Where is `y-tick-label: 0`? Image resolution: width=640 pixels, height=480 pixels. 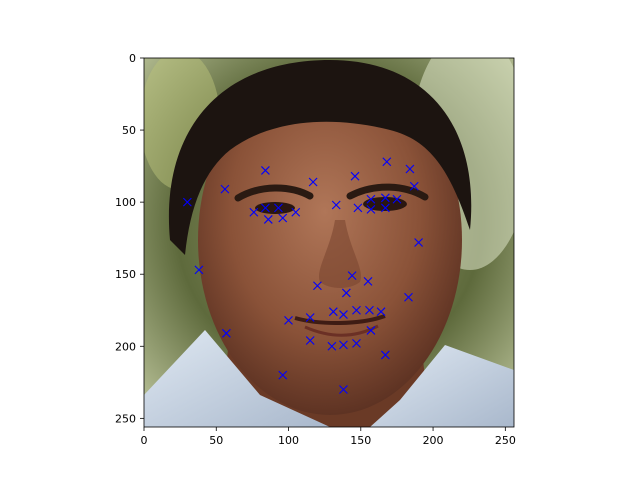 y-tick-label: 0 is located at coordinates (132, 58).